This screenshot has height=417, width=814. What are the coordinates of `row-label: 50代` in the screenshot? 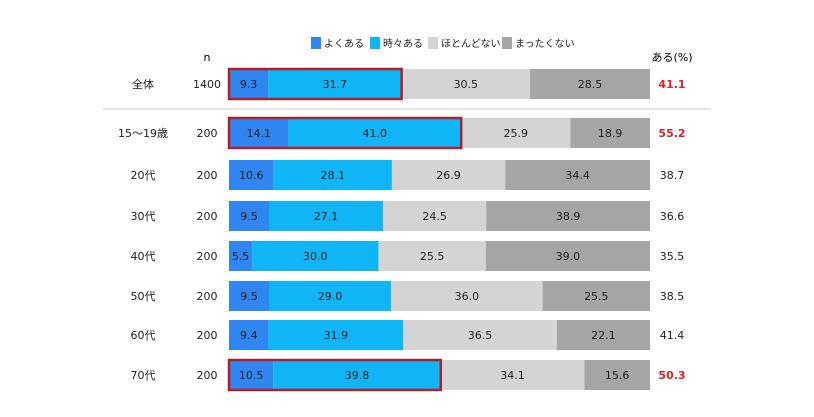 It's located at (143, 296).